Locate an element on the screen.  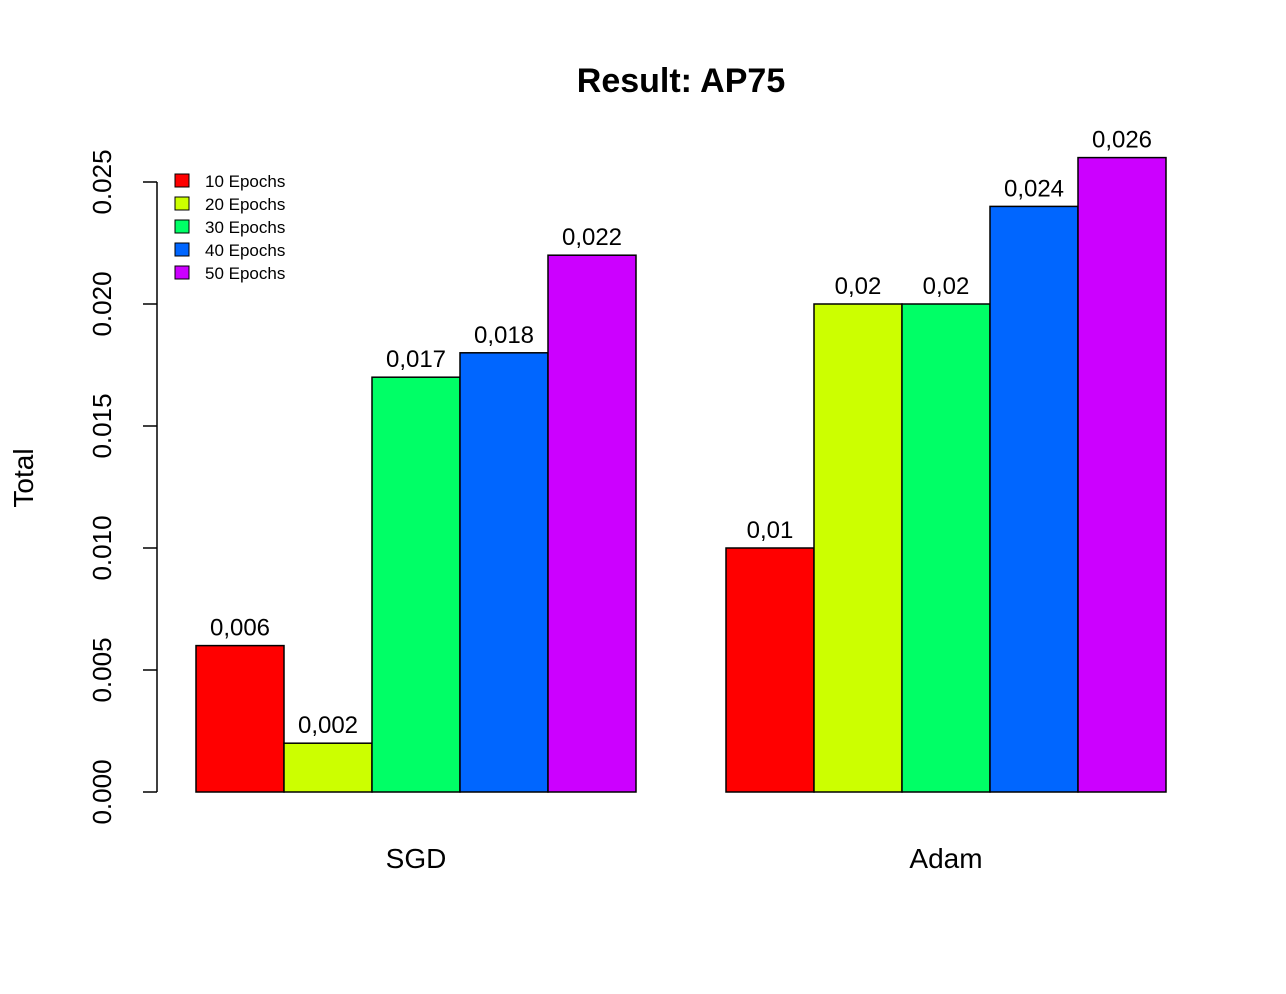
category-labels: SGD Adam is located at coordinates (684, 858).